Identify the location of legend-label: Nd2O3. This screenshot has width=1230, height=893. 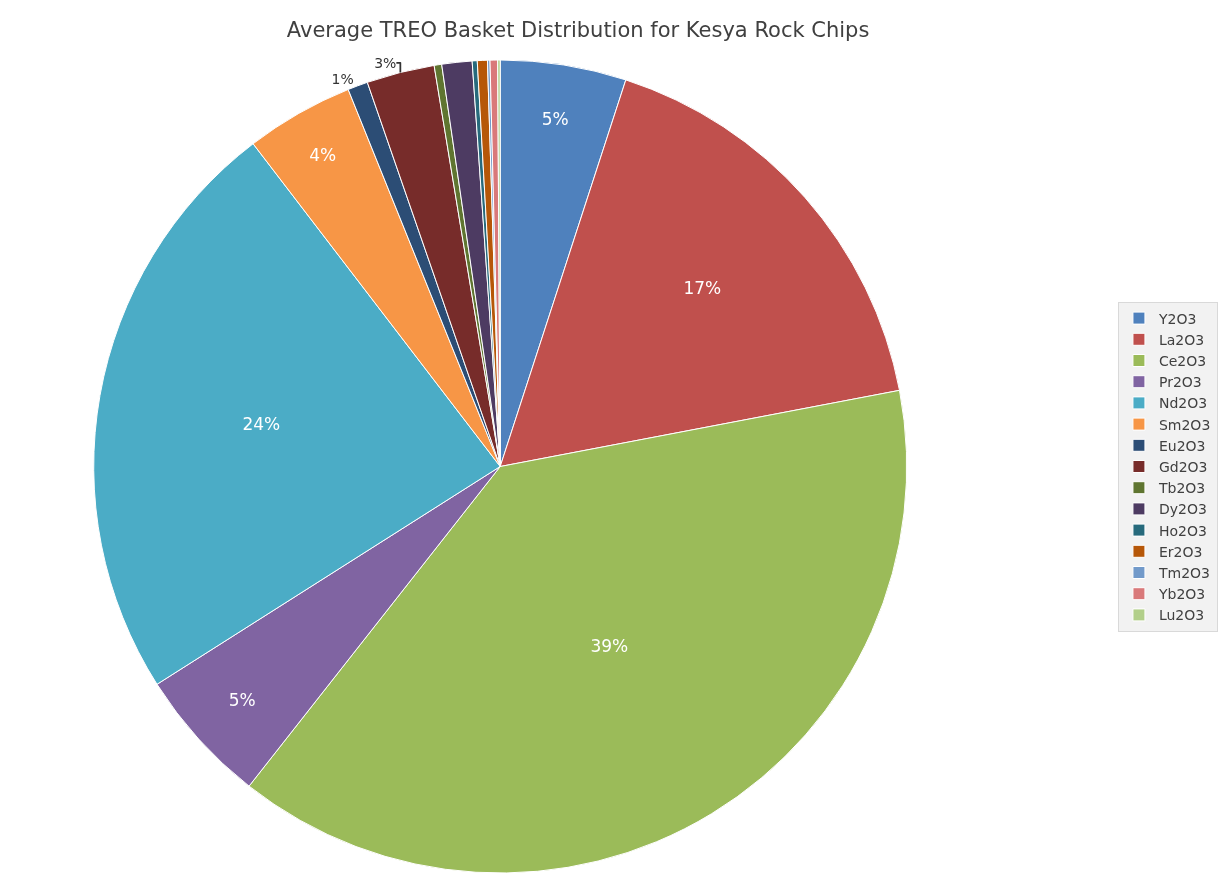
(1183, 403).